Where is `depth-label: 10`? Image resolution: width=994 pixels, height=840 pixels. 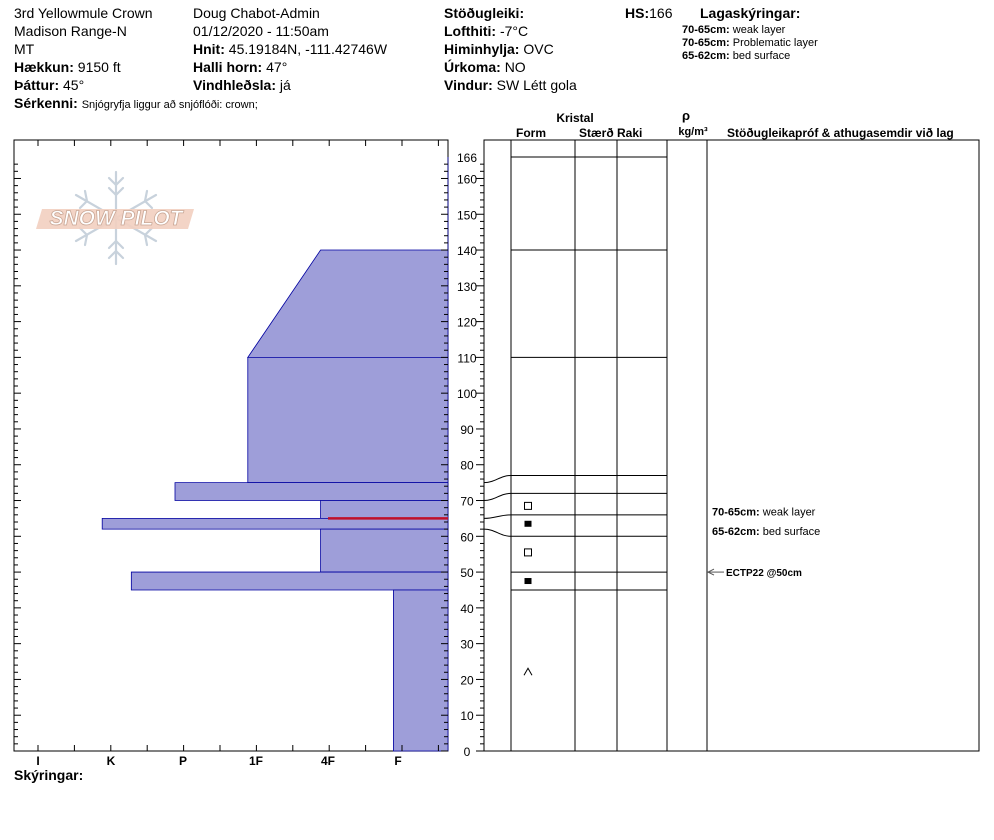 depth-label: 10 is located at coordinates (467, 716).